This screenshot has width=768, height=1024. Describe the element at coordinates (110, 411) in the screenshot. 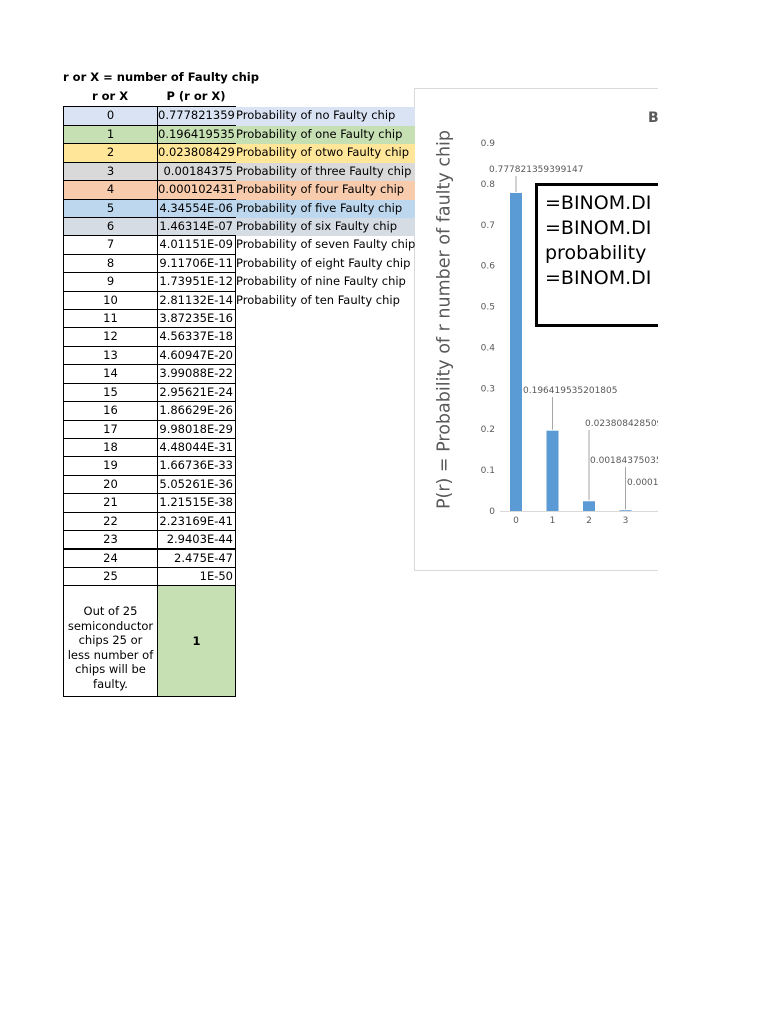

I see `r-cell: 16` at that location.